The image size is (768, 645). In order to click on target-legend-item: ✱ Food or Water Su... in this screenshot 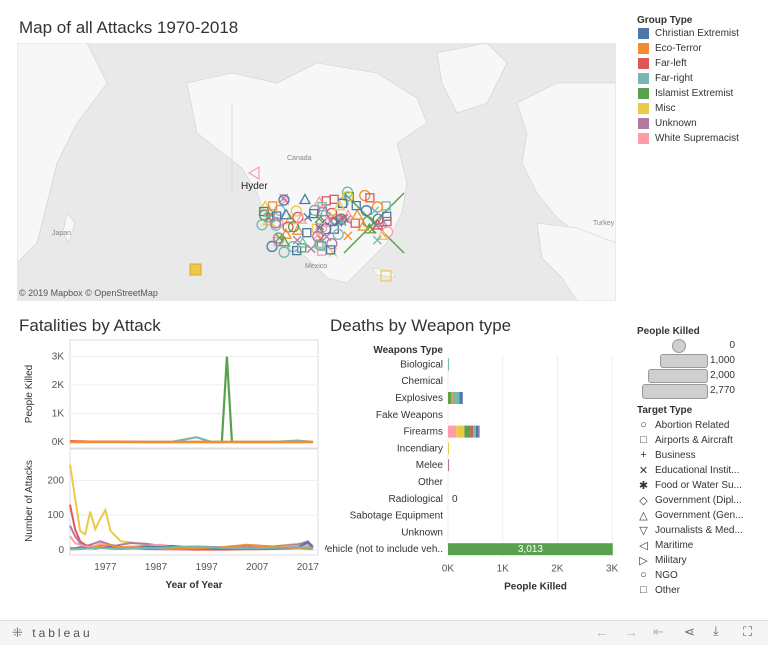, I will do `click(690, 485)`.